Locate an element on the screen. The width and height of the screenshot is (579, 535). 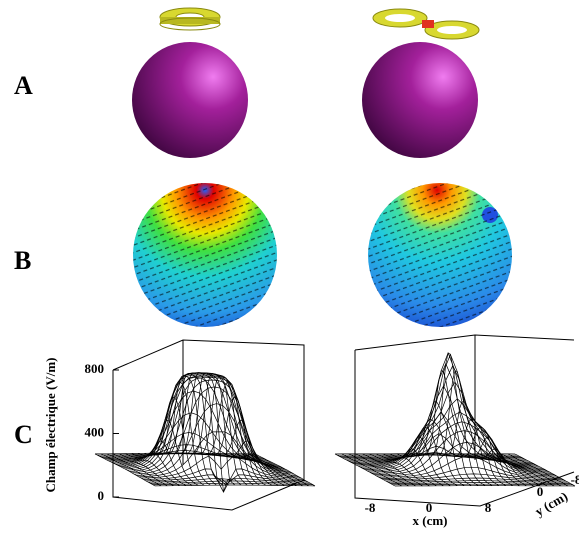
x-tick-label: -8 is located at coordinates (370, 507).